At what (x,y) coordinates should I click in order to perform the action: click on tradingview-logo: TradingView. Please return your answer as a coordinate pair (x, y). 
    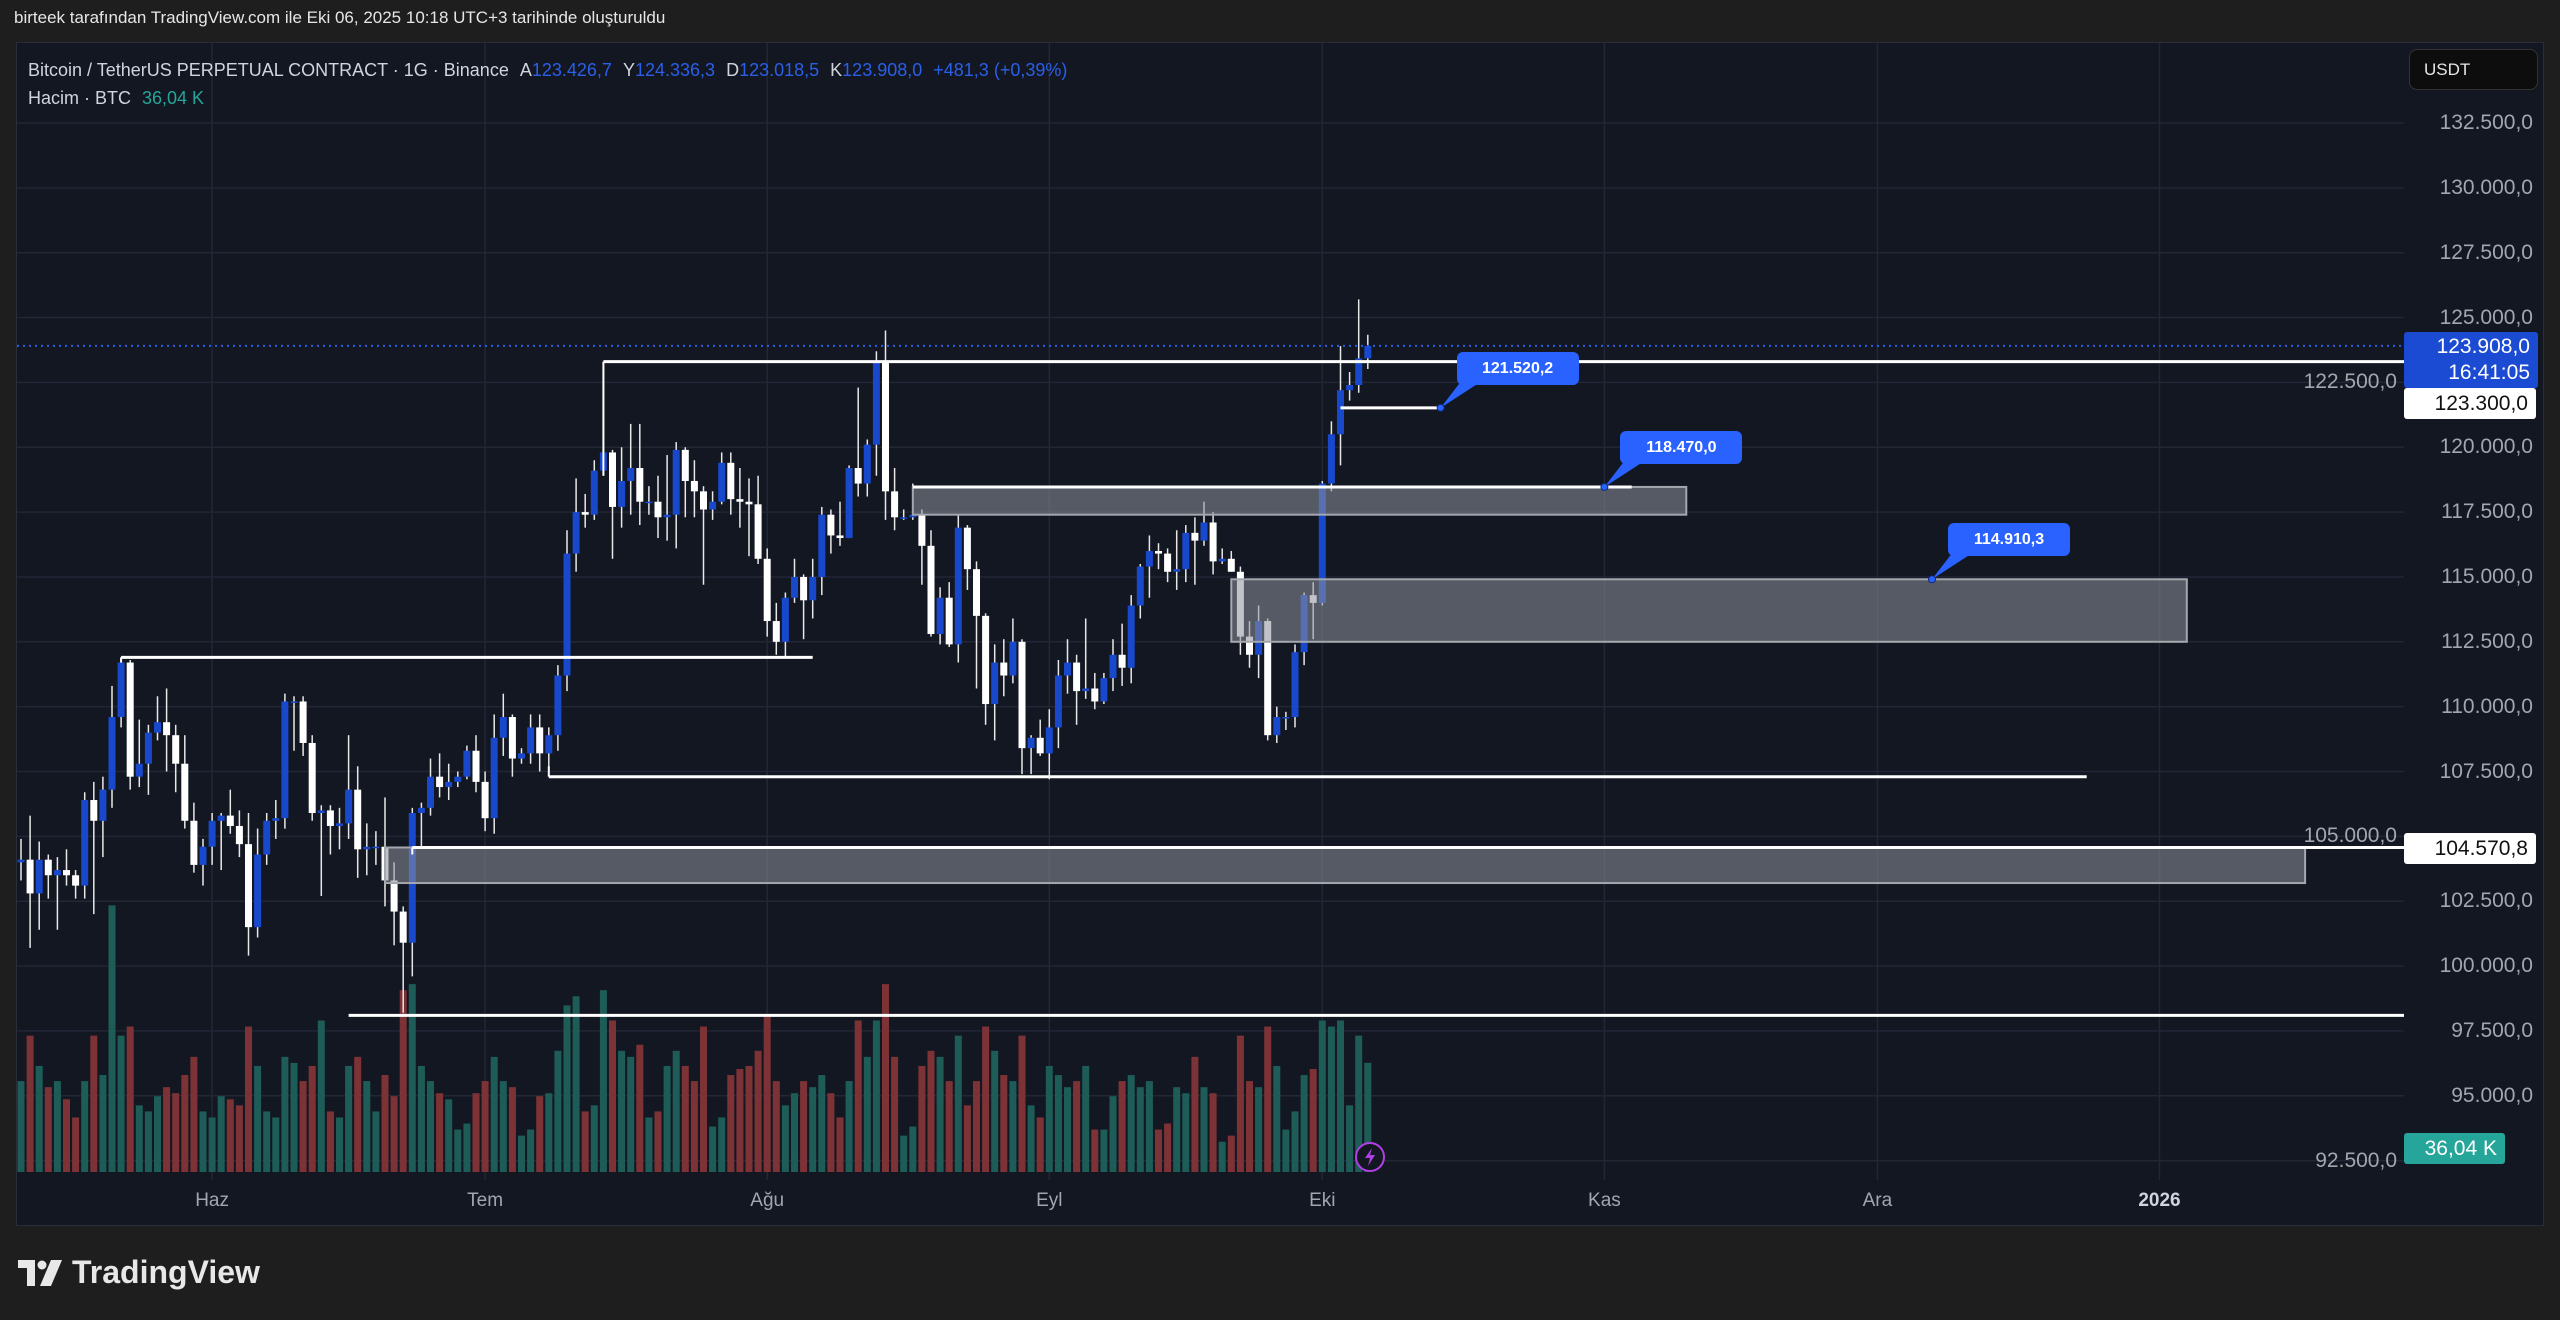
    Looking at the image, I should click on (139, 1272).